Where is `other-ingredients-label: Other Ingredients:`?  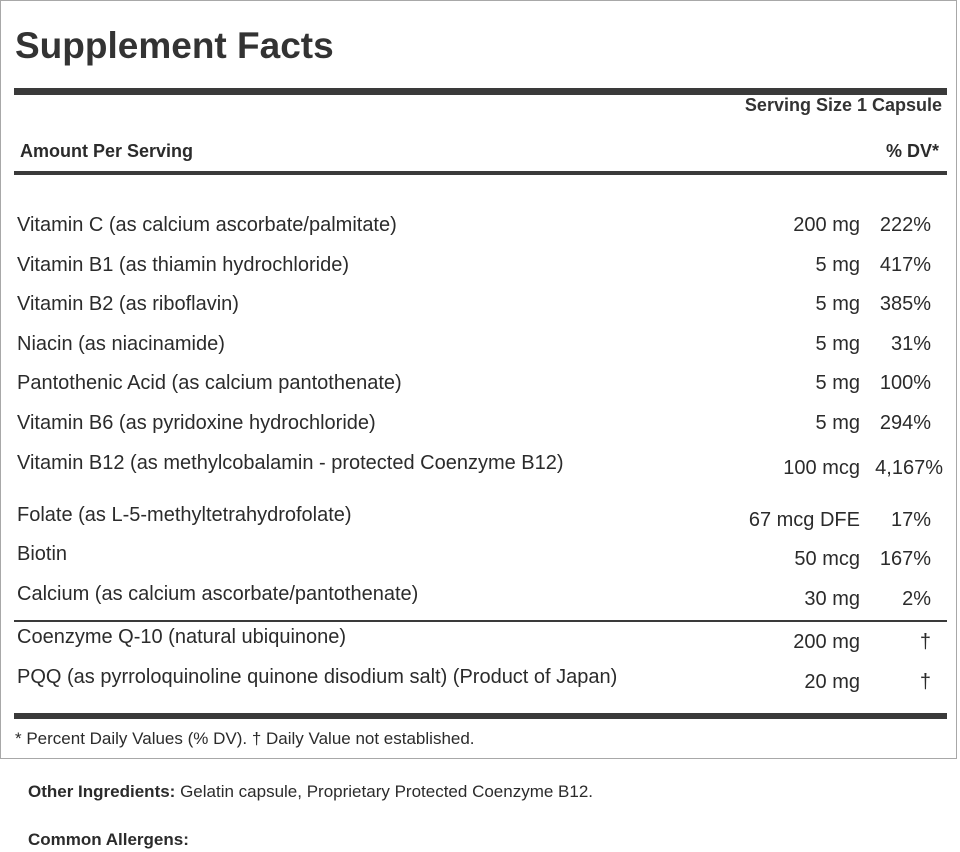
other-ingredients-label: Other Ingredients: is located at coordinates (102, 791).